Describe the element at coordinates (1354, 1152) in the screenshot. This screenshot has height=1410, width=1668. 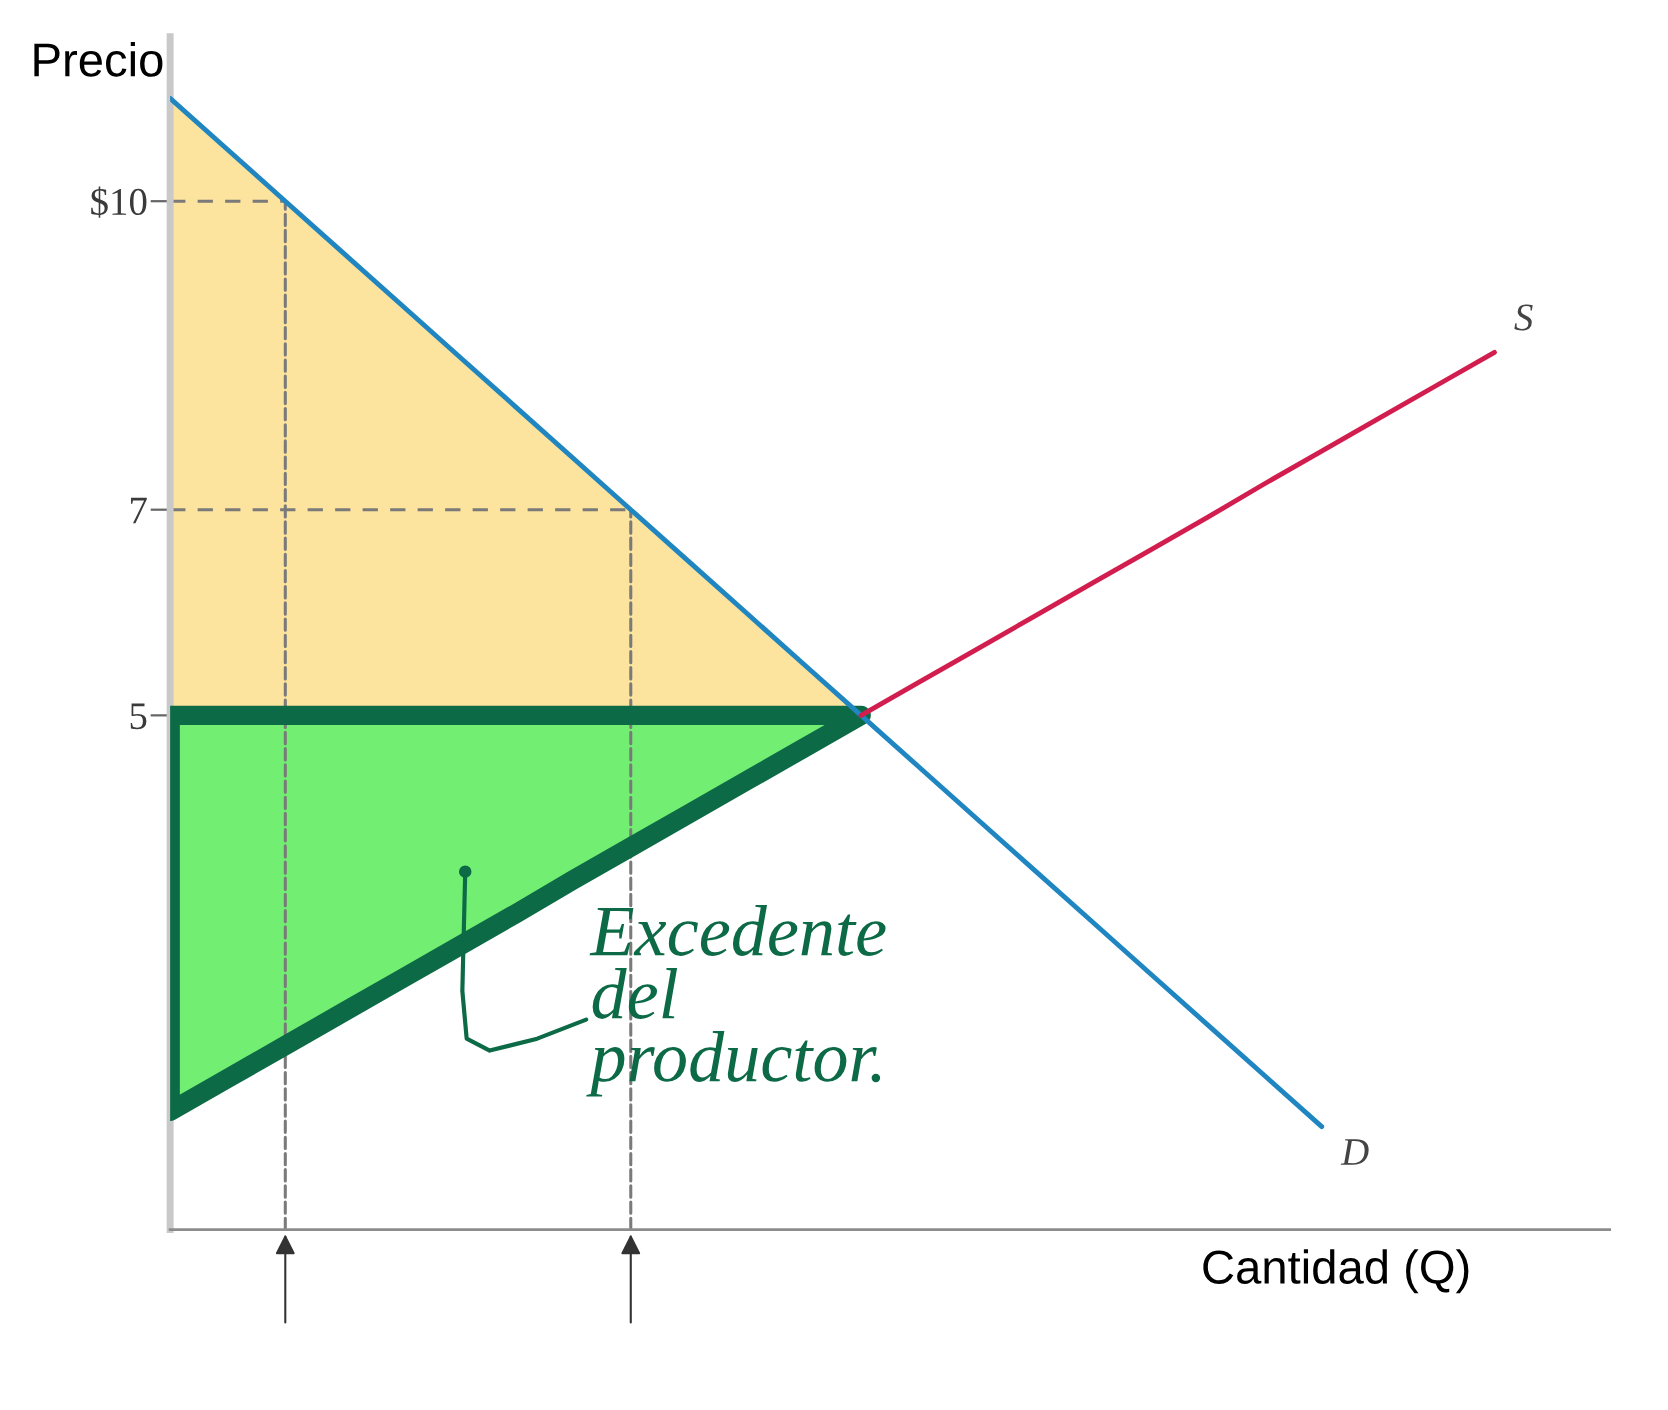
I see `series-label: D` at that location.